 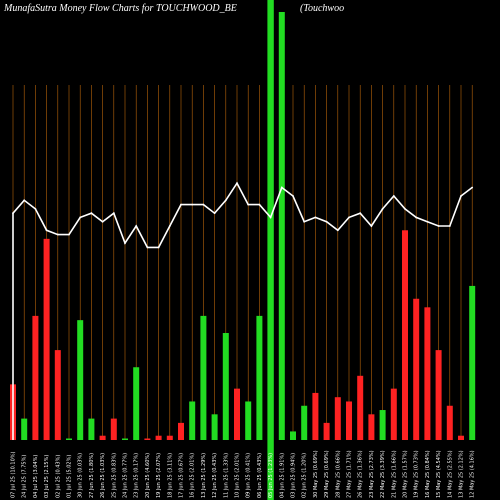 What do you see at coordinates (215, 475) in the screenshot?
I see `x-tick-label: 12 Jun 25 (0.43%)` at bounding box center [215, 475].